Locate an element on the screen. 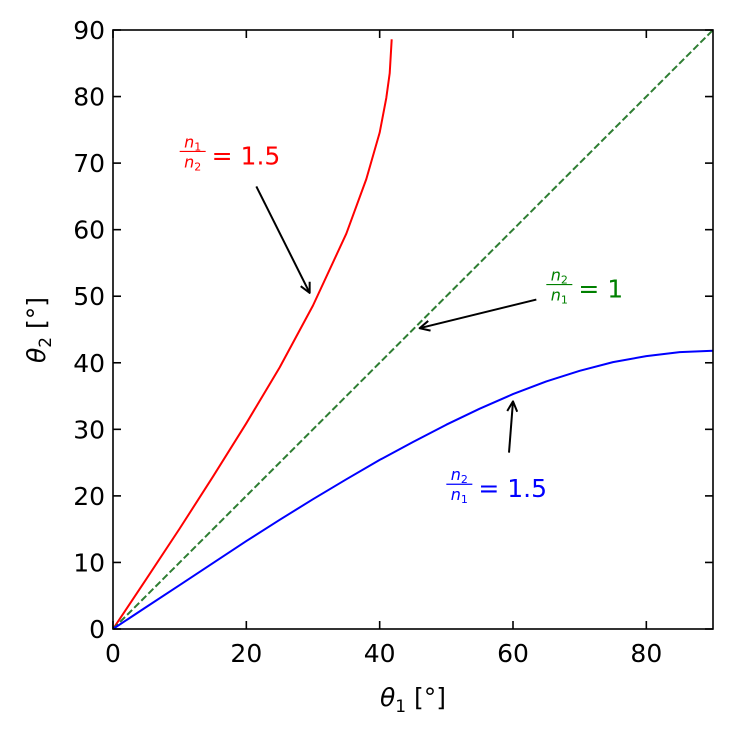  y-tick-label: 50 is located at coordinates (89, 296).